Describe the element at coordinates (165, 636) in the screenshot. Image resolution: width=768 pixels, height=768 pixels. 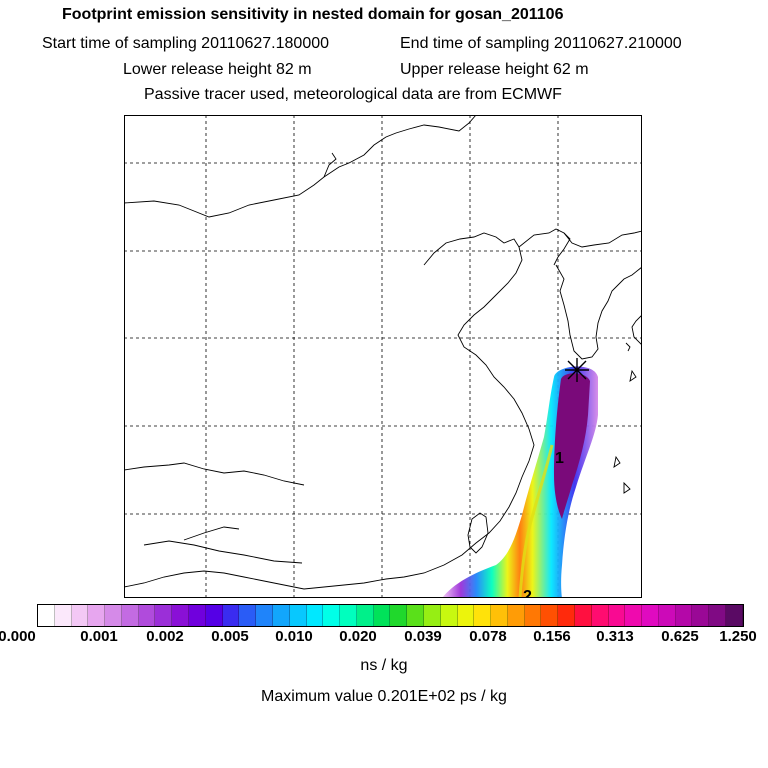
I see `colorbar-tick-2: 0.002` at that location.